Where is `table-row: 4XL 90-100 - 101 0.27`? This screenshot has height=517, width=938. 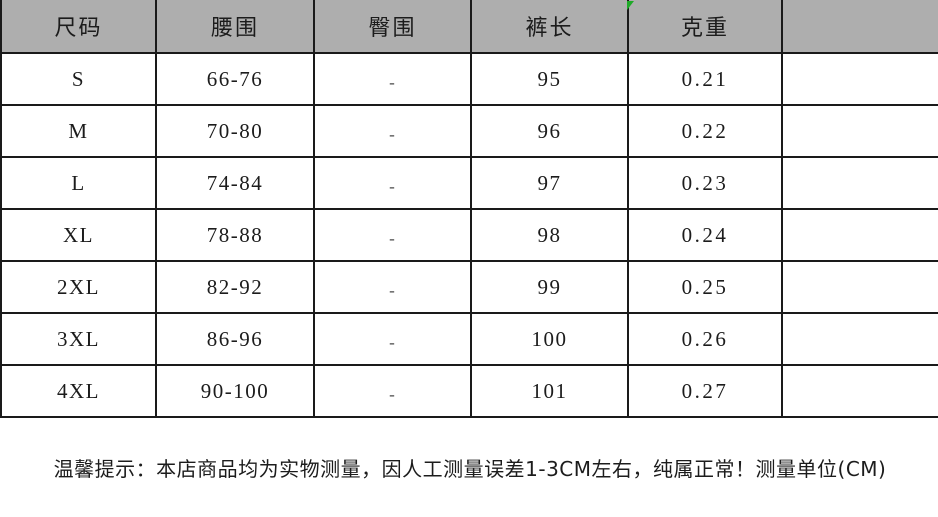
table-row: 4XL 90-100 - 101 0.27 is located at coordinates (469, 391).